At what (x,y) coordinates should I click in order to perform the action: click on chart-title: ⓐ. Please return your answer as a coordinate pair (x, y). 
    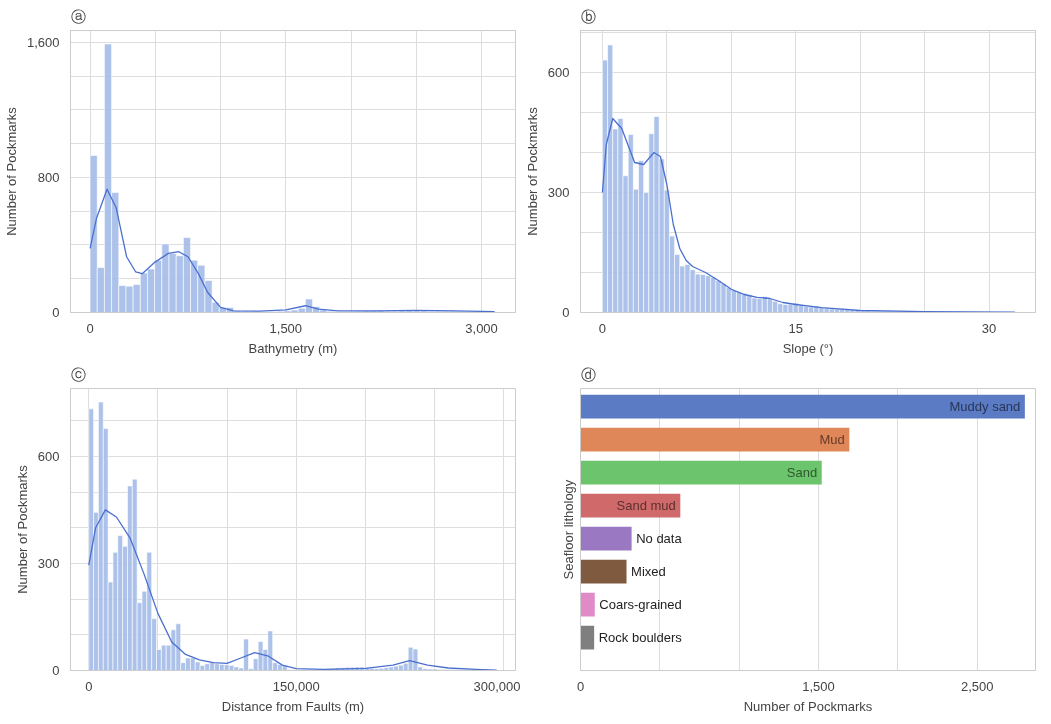
    Looking at the image, I should click on (78, 16).